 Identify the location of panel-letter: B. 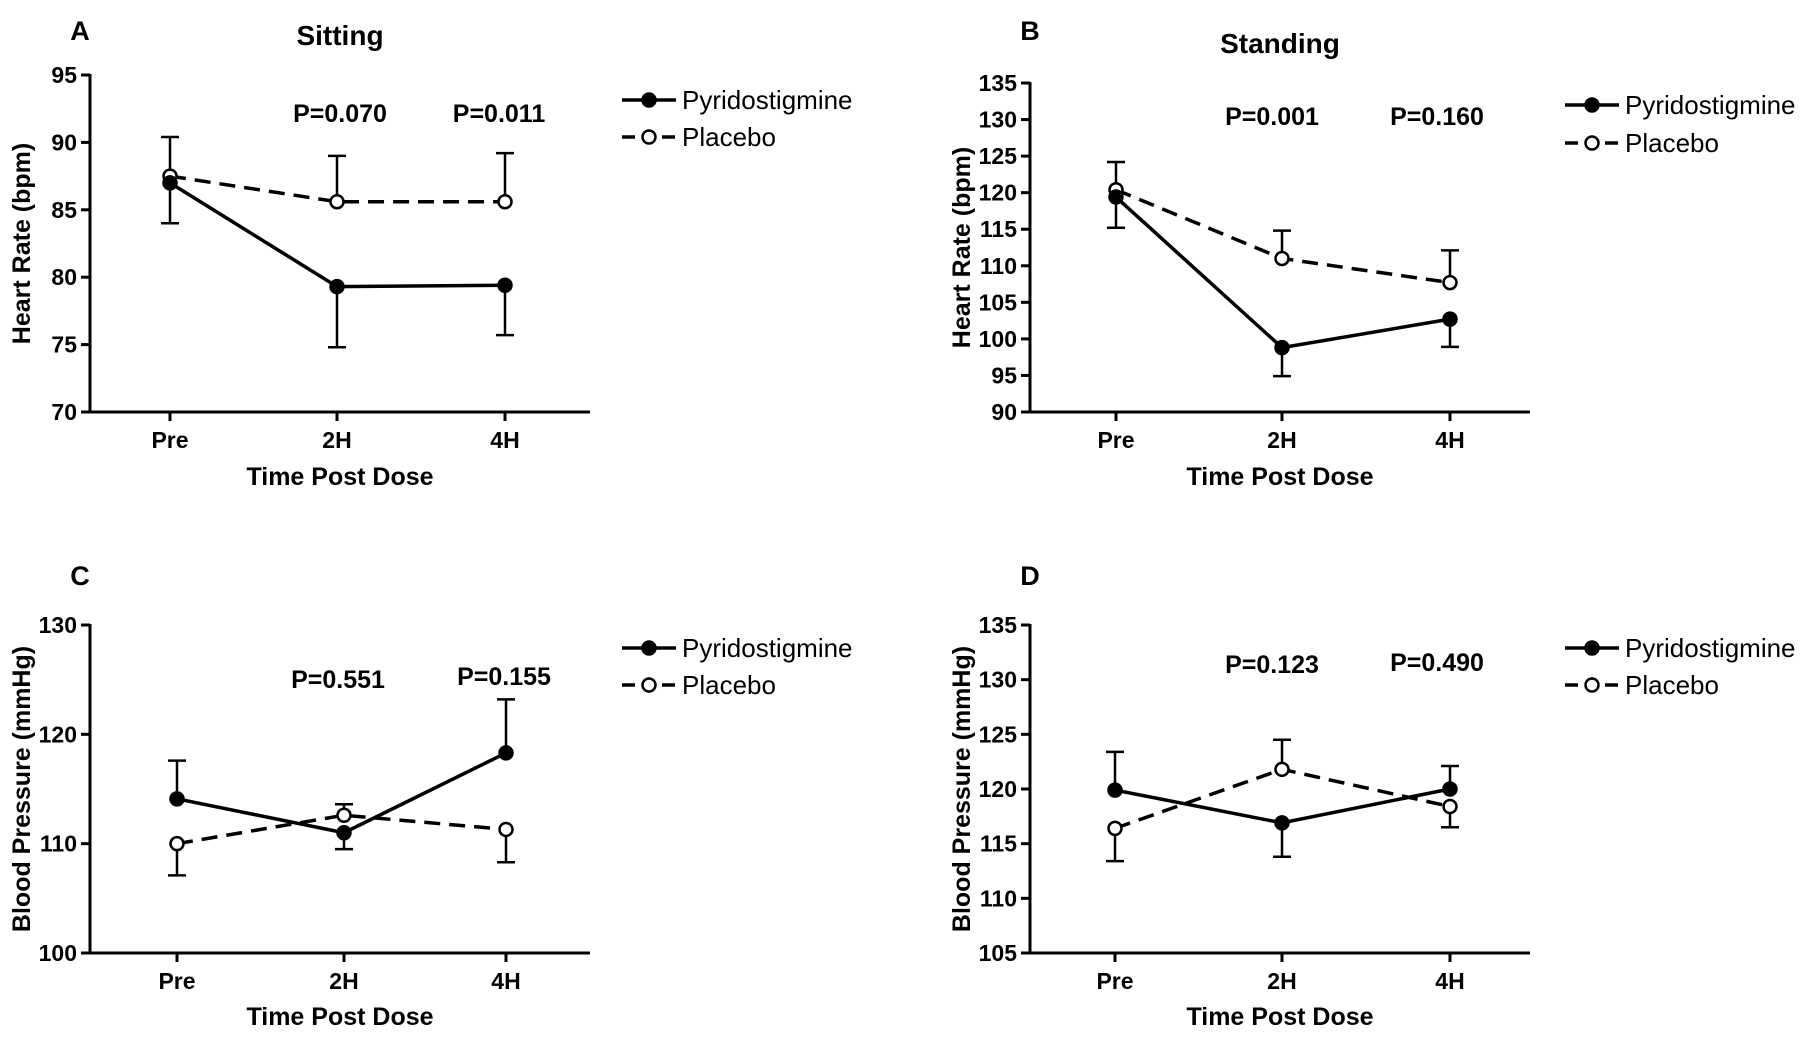
(1030, 31).